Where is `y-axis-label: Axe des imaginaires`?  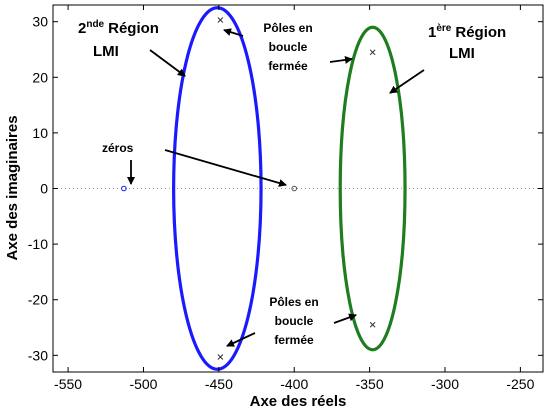 y-axis-label: Axe des imaginaires is located at coordinates (12, 187).